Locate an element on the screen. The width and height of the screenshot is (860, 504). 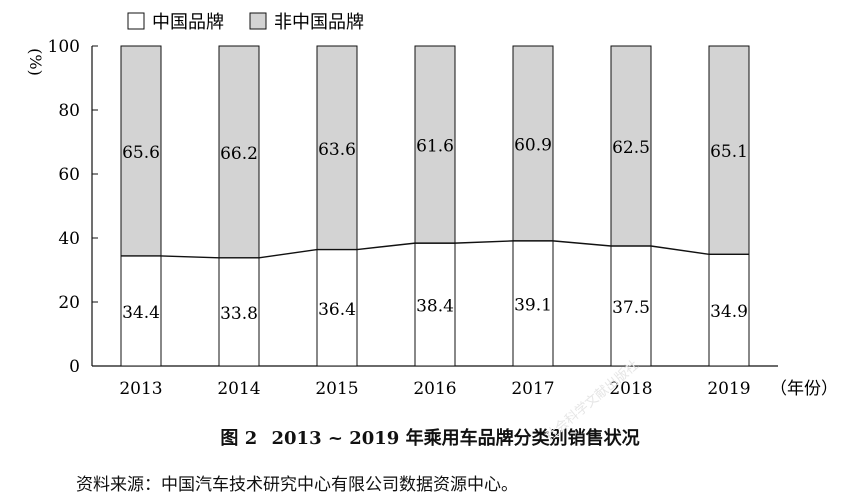
figure-title: 2013 ~ 2019 年乘用车品牌分类别销售状况 is located at coordinates (455, 438).